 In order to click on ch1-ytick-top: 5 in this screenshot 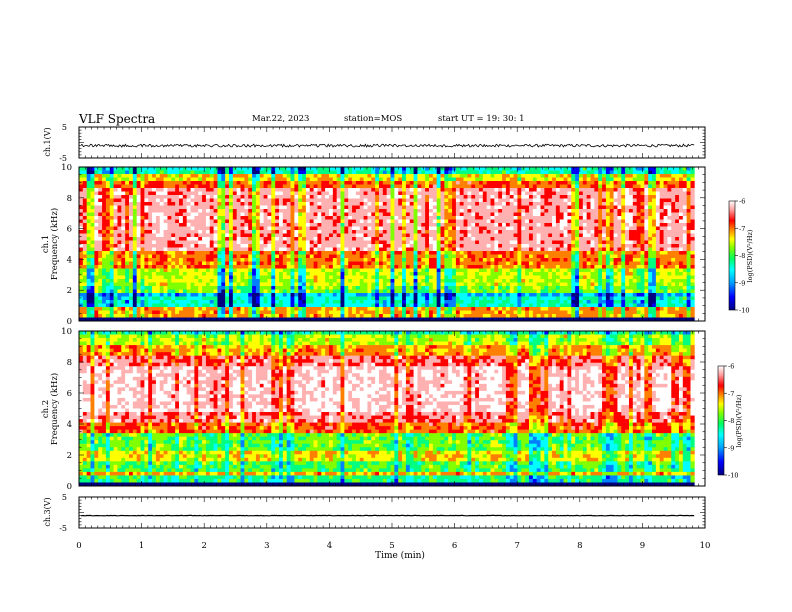, I will do `click(64, 127)`.